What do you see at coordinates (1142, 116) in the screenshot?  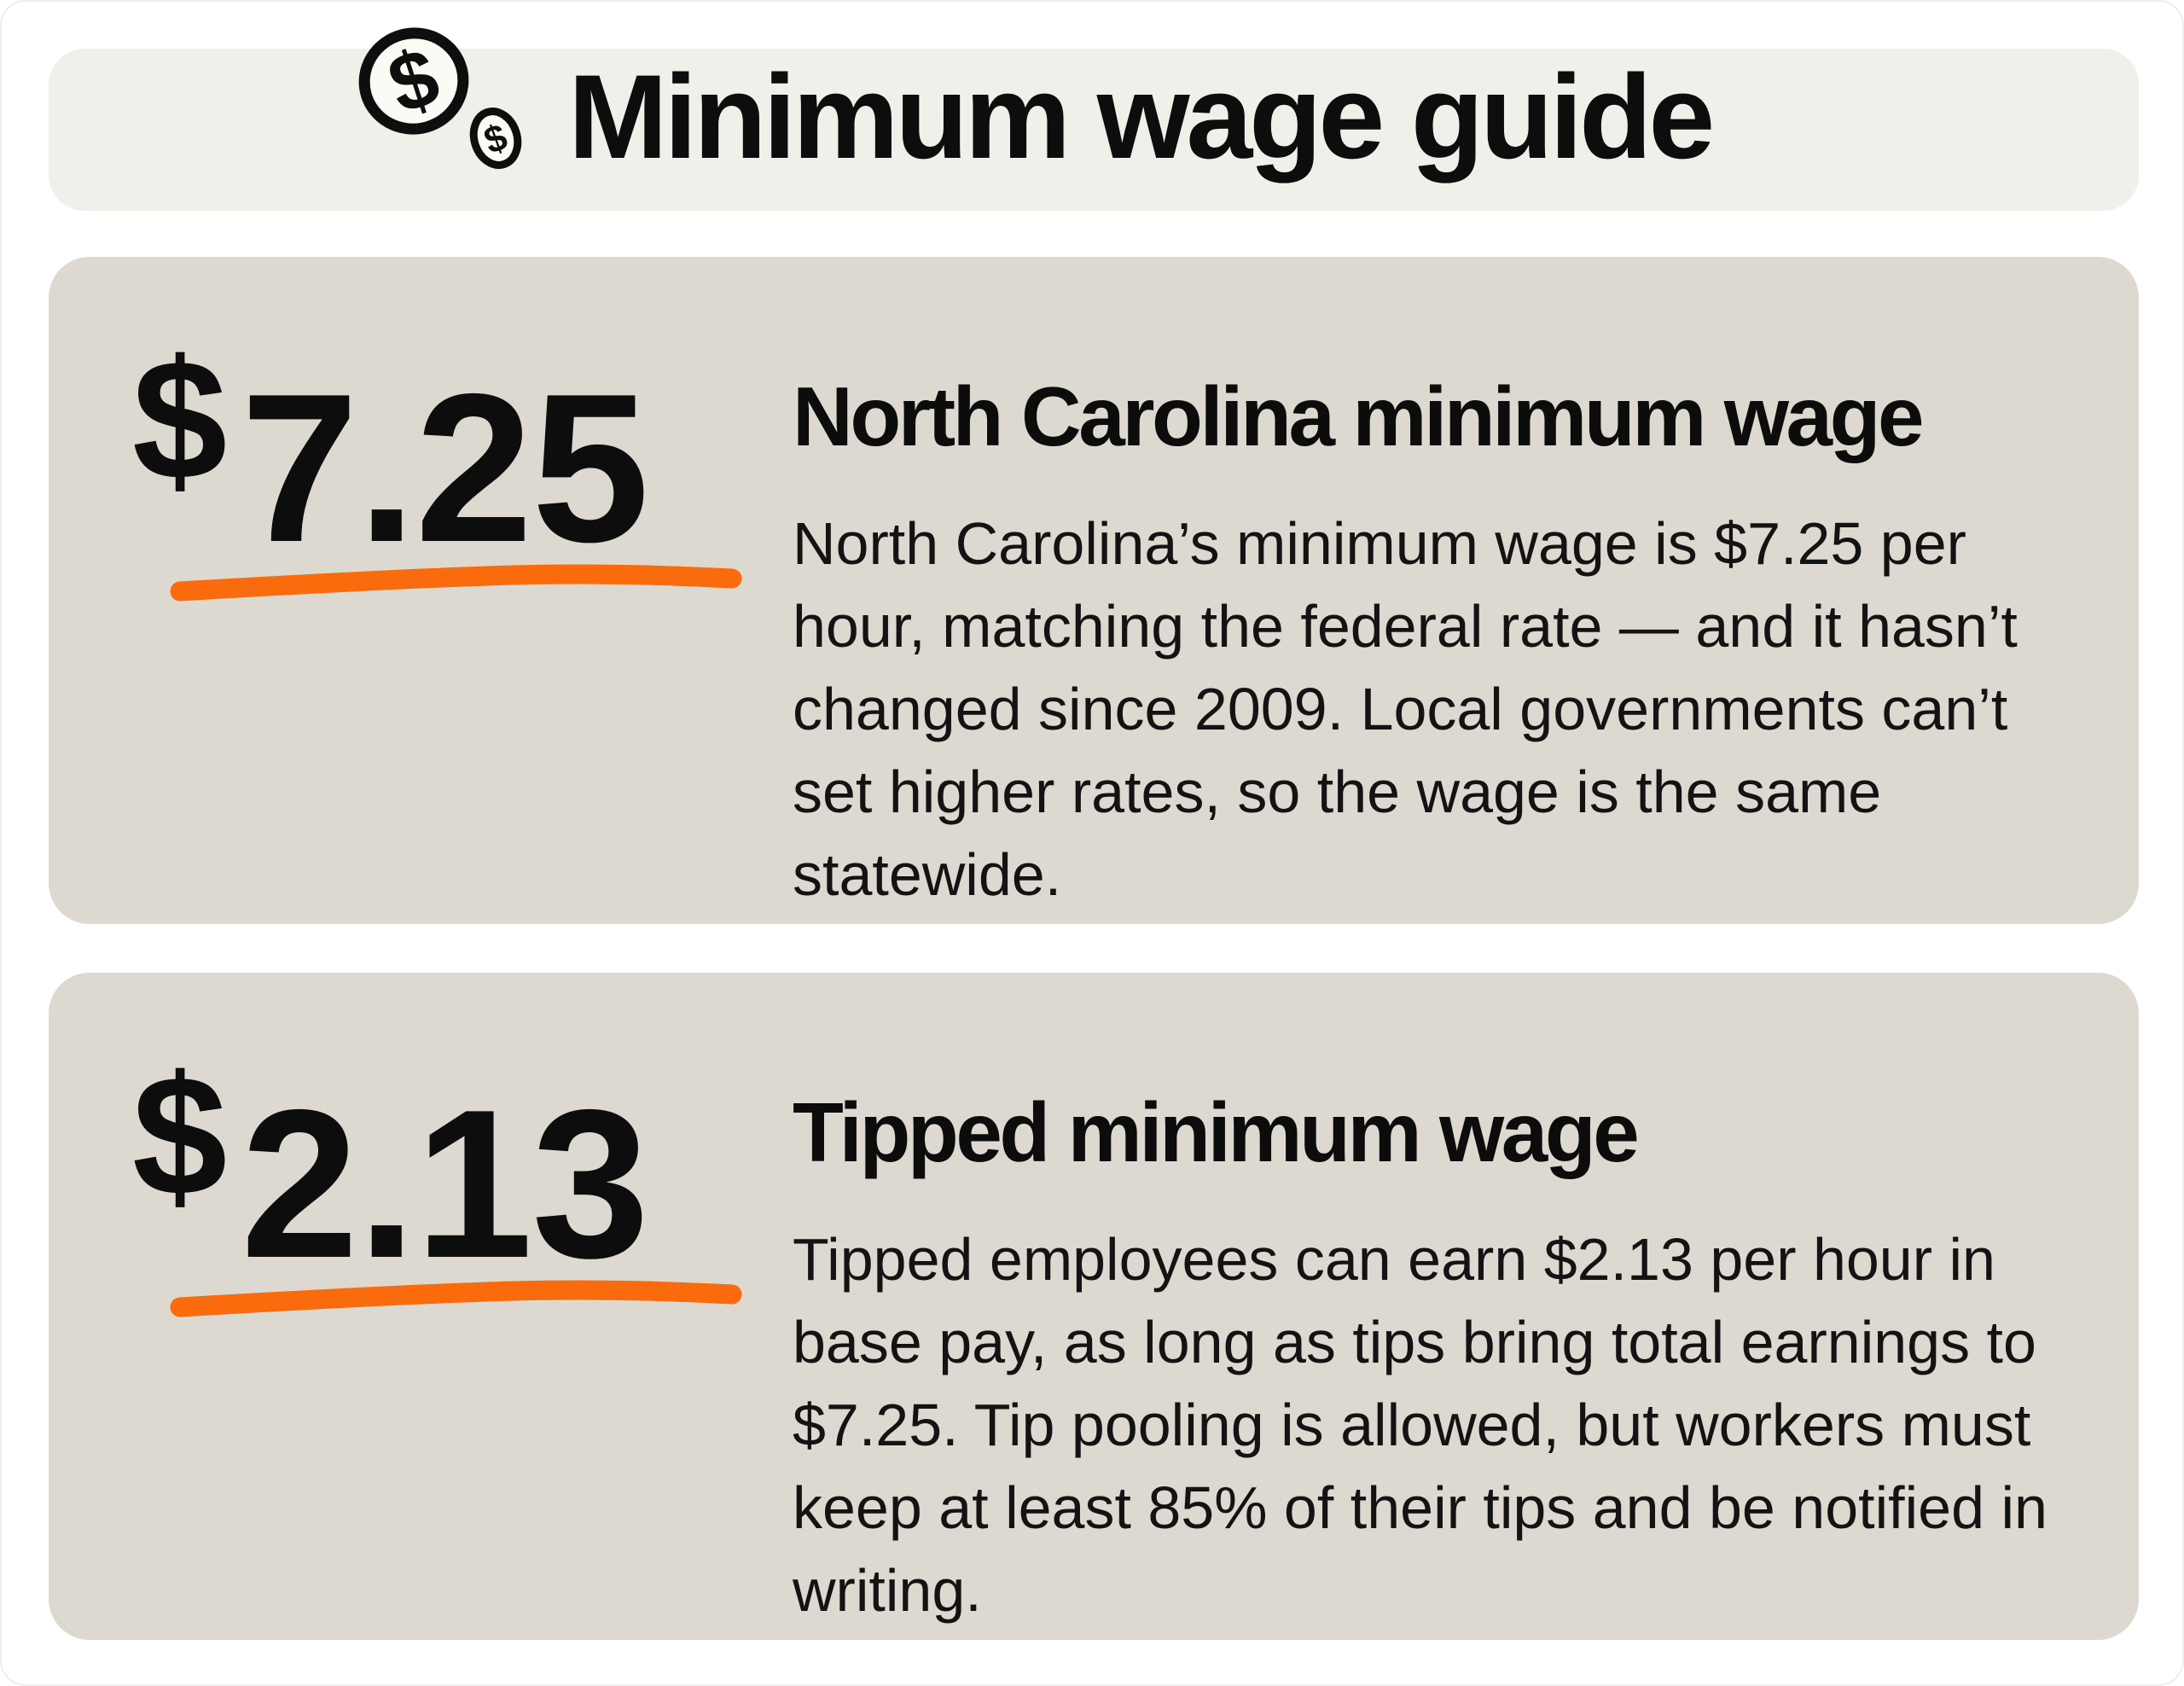 I see `page-title: Minimum wage guide` at bounding box center [1142, 116].